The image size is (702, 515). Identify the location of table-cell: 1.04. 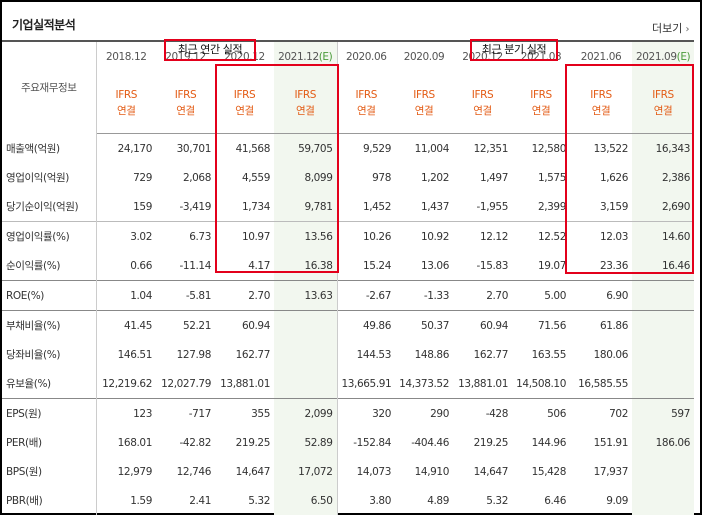
(126, 295).